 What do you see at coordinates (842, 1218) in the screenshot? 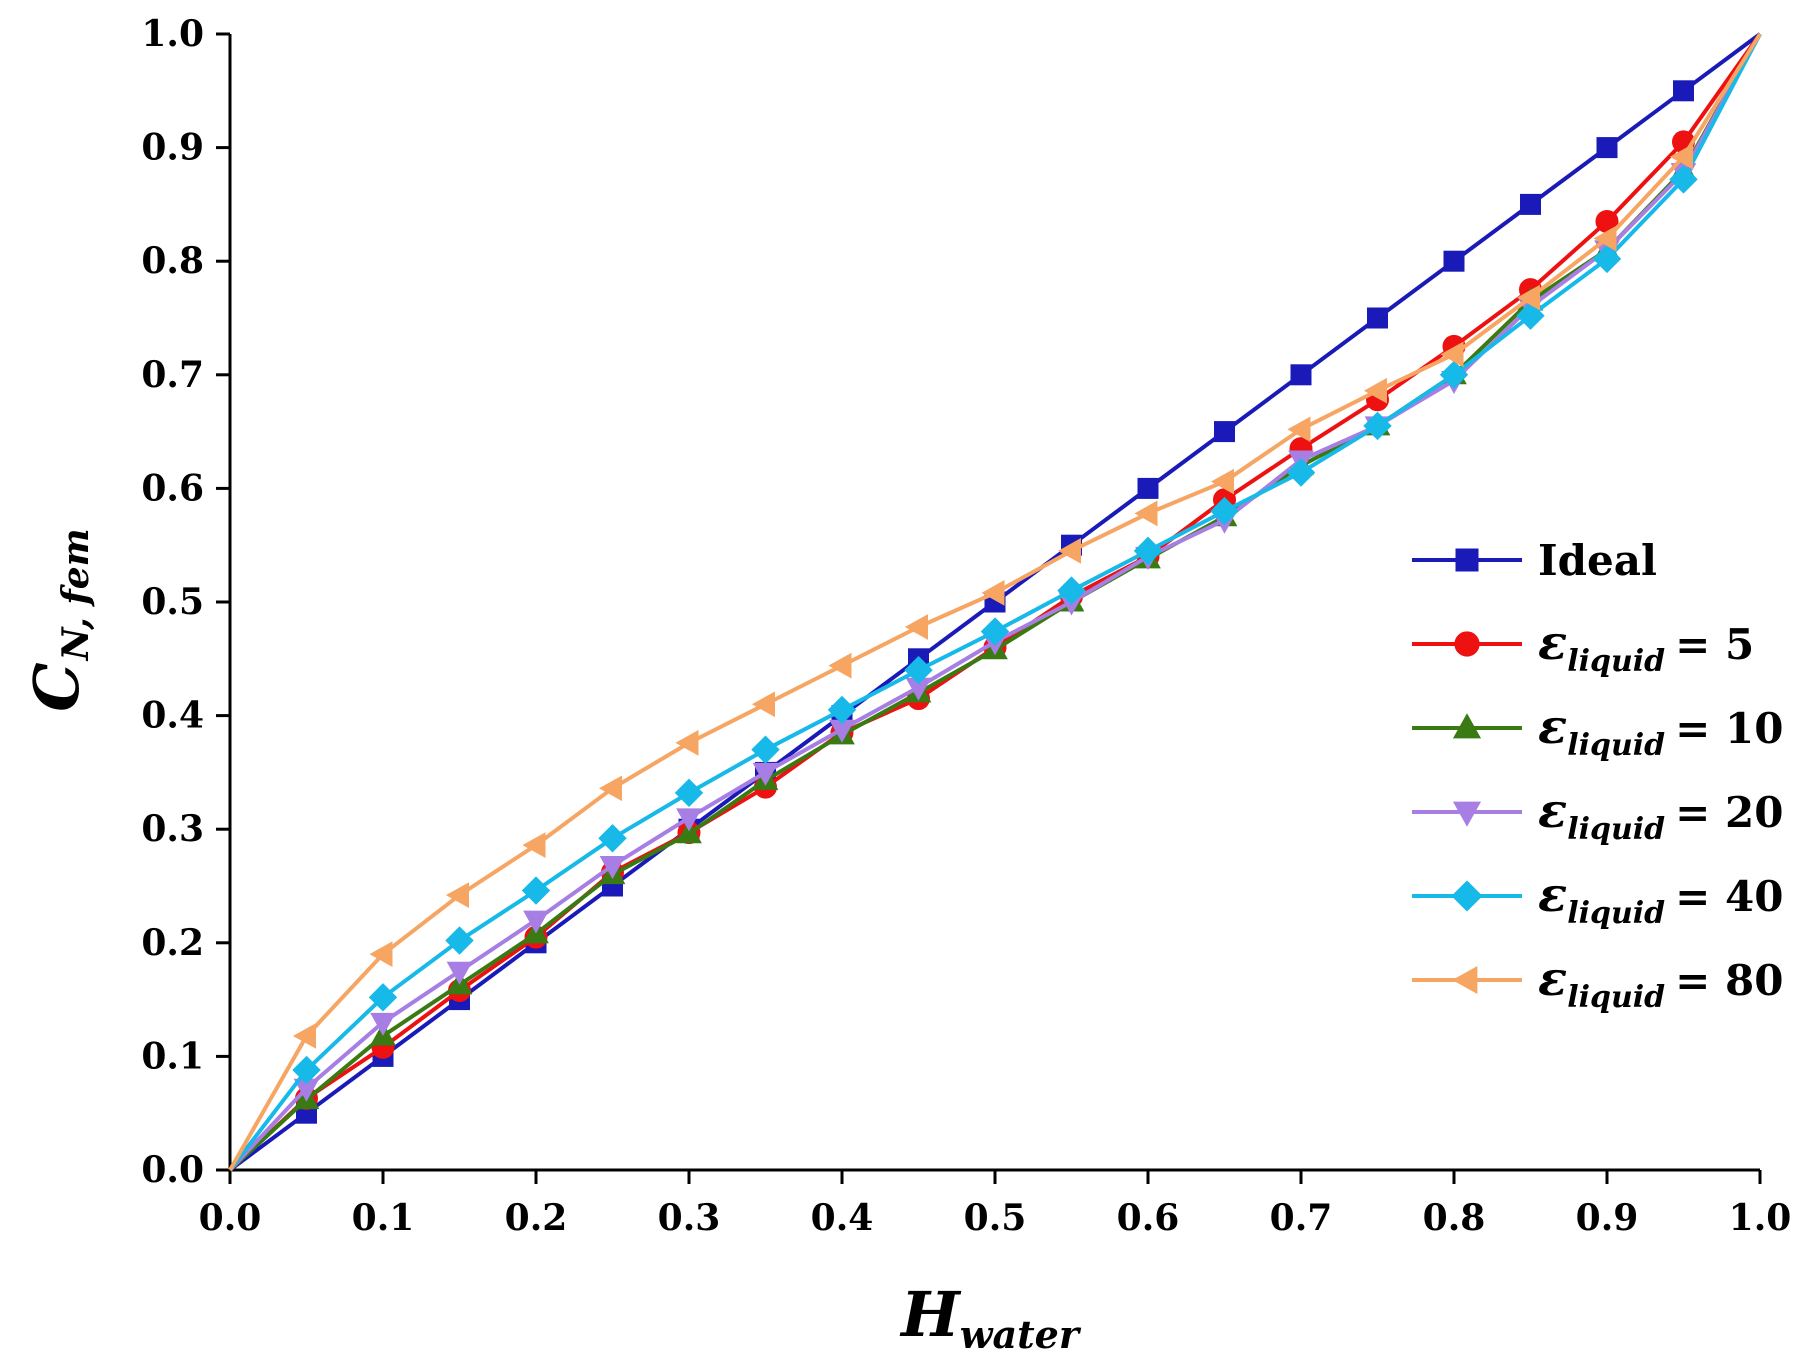
I see `x-tick-label: 0.4` at bounding box center [842, 1218].